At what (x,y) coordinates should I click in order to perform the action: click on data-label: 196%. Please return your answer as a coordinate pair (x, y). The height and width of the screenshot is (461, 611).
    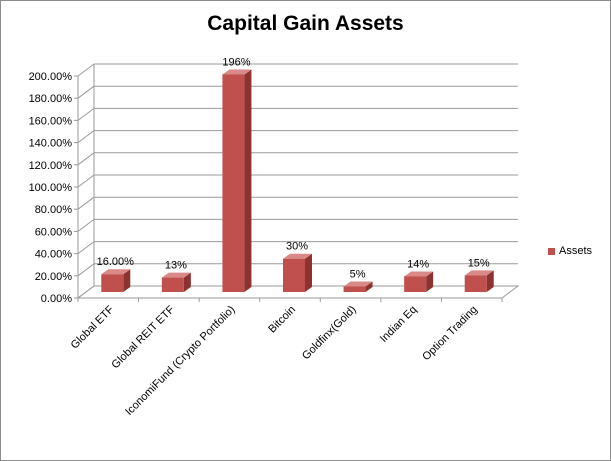
    Looking at the image, I should click on (236, 62).